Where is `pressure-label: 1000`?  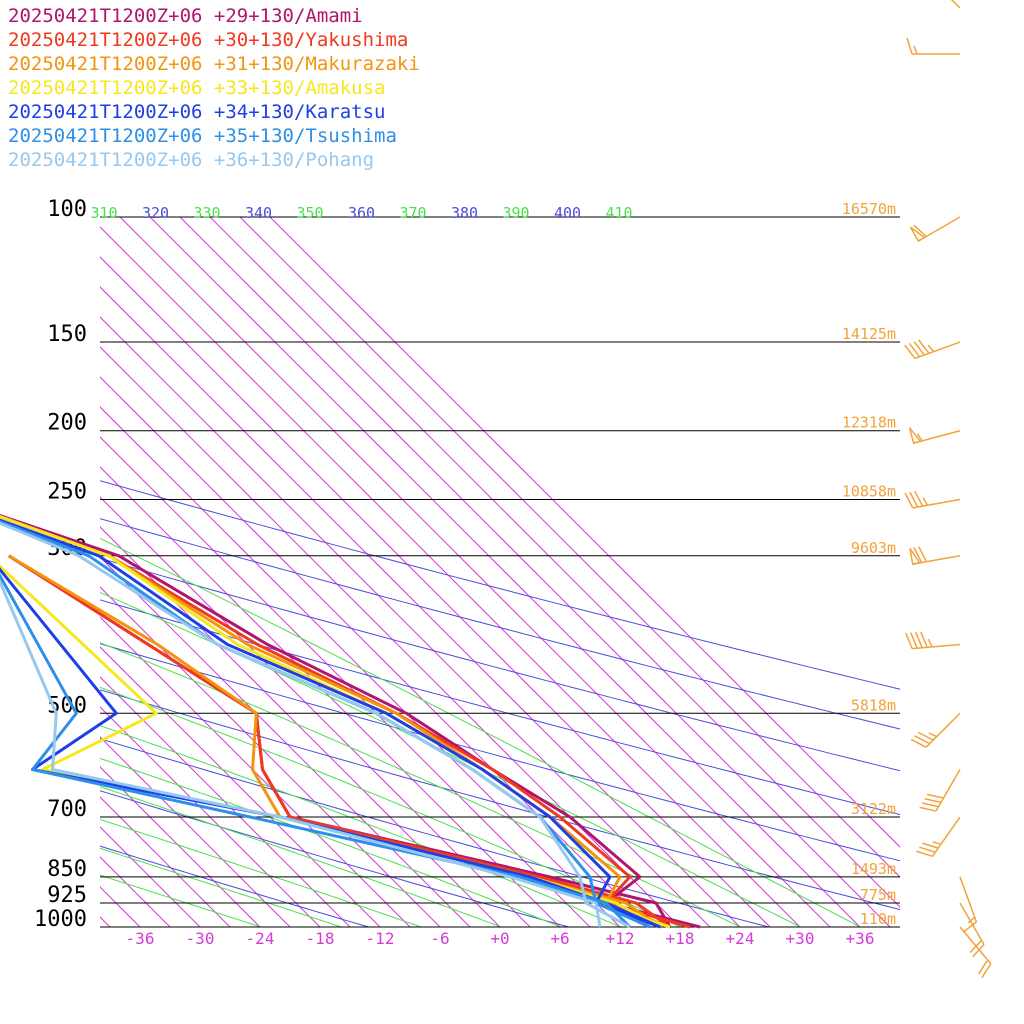 pressure-label: 1000 is located at coordinates (60, 919).